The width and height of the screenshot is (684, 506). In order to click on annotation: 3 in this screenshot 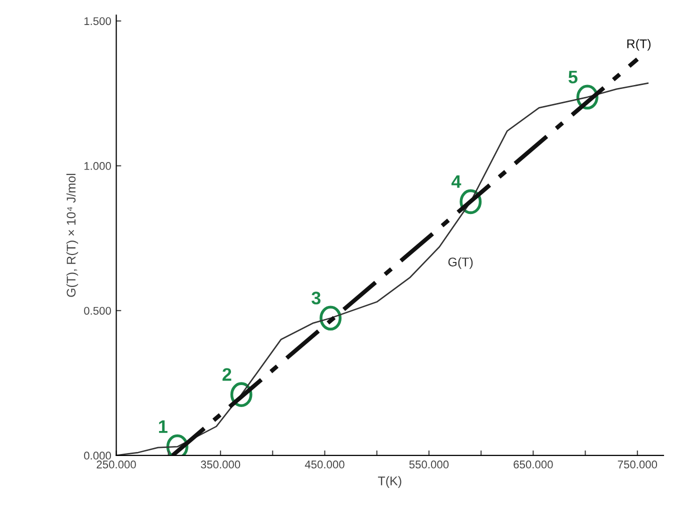, I will do `click(316, 298)`.